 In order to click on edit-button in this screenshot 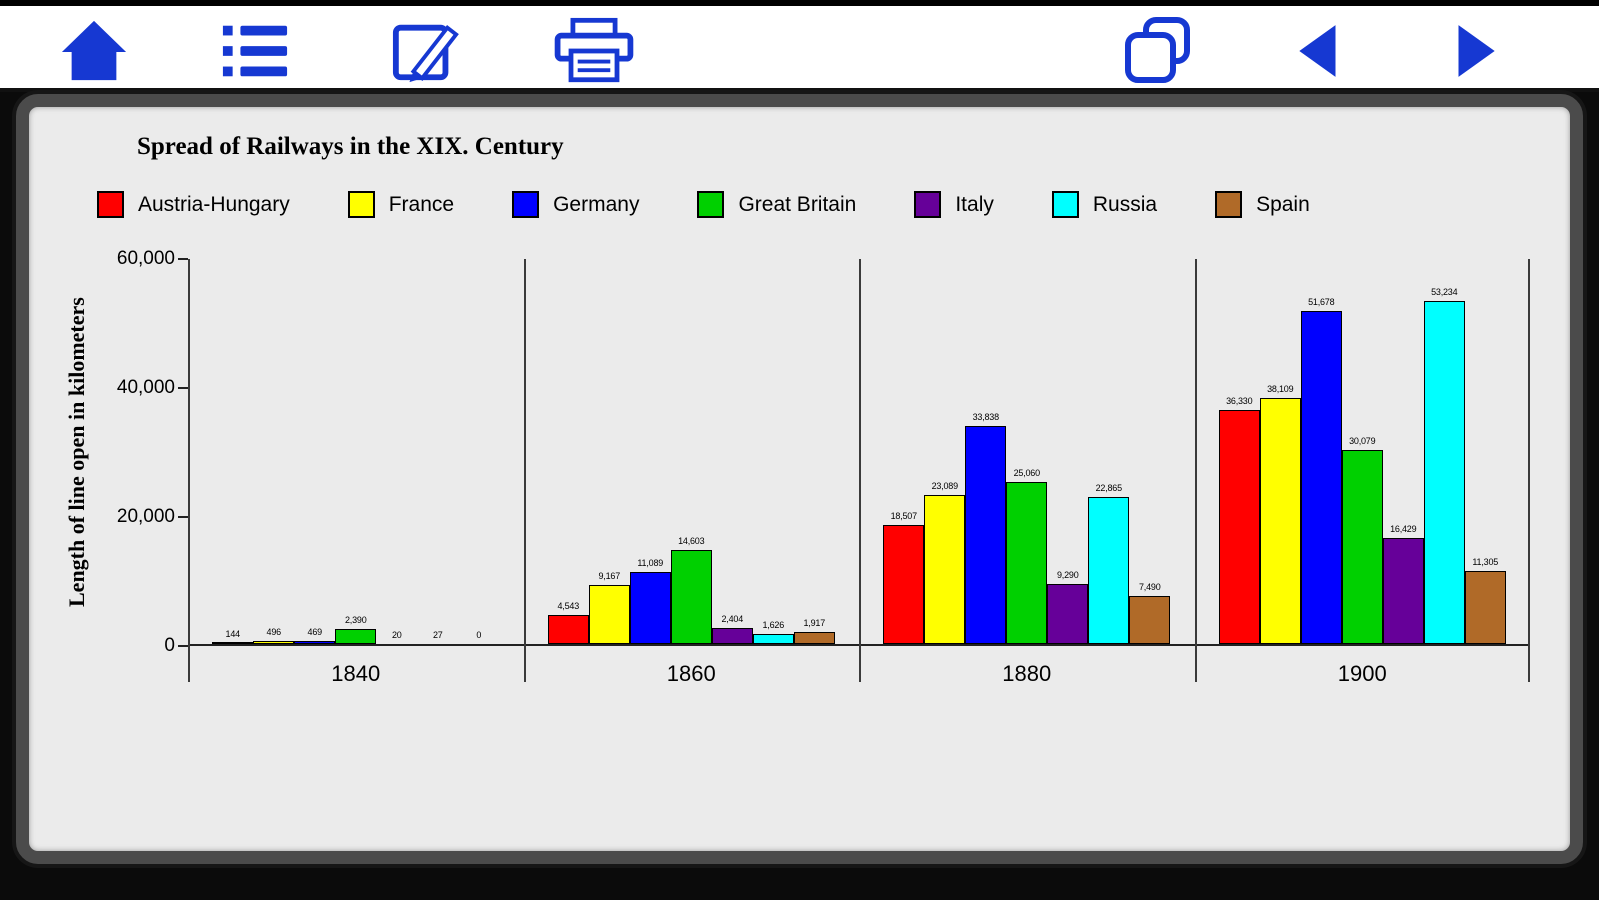, I will do `click(426, 51)`.